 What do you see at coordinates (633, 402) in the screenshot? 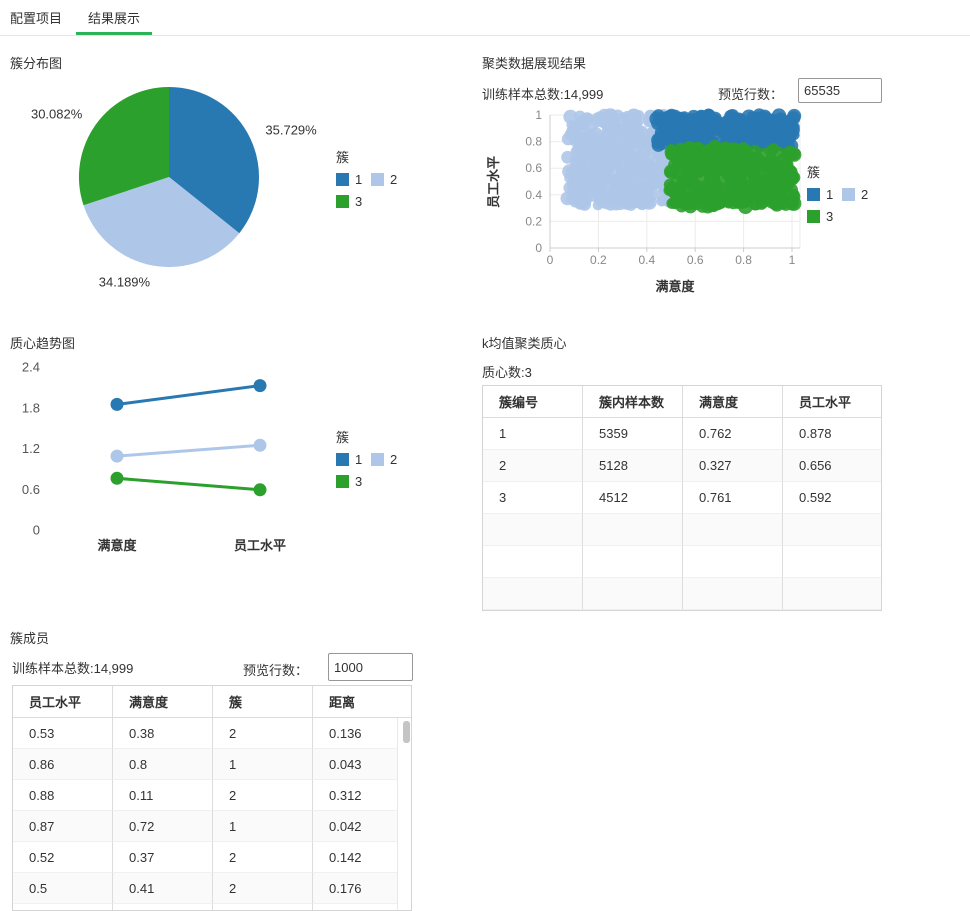
I see `table-header-cell: 簇内样本数` at bounding box center [633, 402].